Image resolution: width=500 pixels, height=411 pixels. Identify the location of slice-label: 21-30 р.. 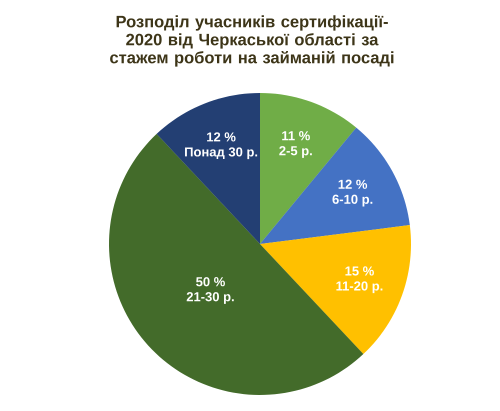
(210, 298).